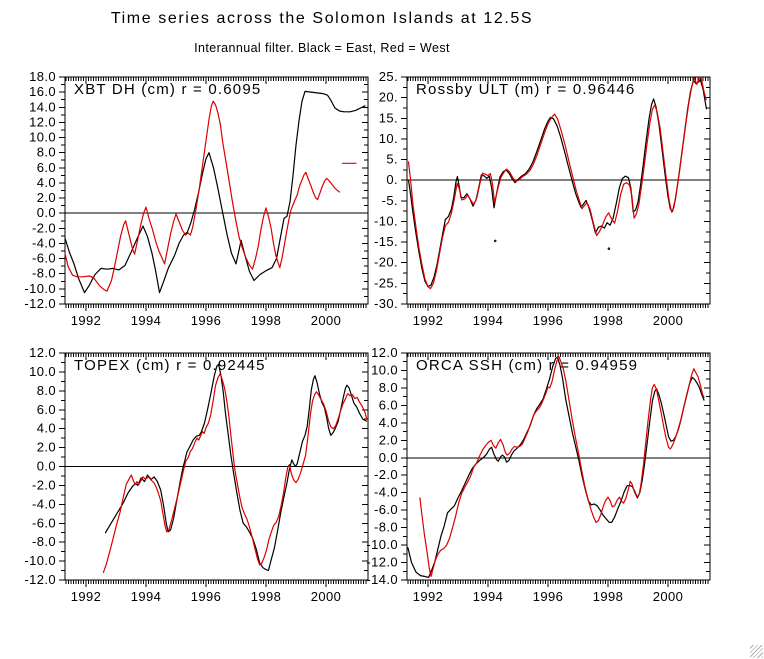 The height and width of the screenshot is (659, 764). I want to click on y-tick-label: -10., so click(386, 220).